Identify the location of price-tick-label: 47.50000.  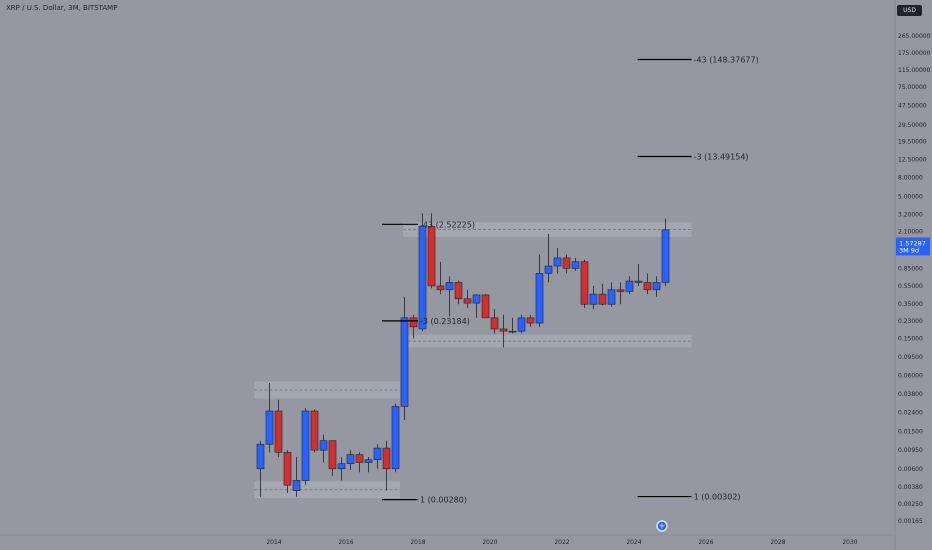
(912, 106).